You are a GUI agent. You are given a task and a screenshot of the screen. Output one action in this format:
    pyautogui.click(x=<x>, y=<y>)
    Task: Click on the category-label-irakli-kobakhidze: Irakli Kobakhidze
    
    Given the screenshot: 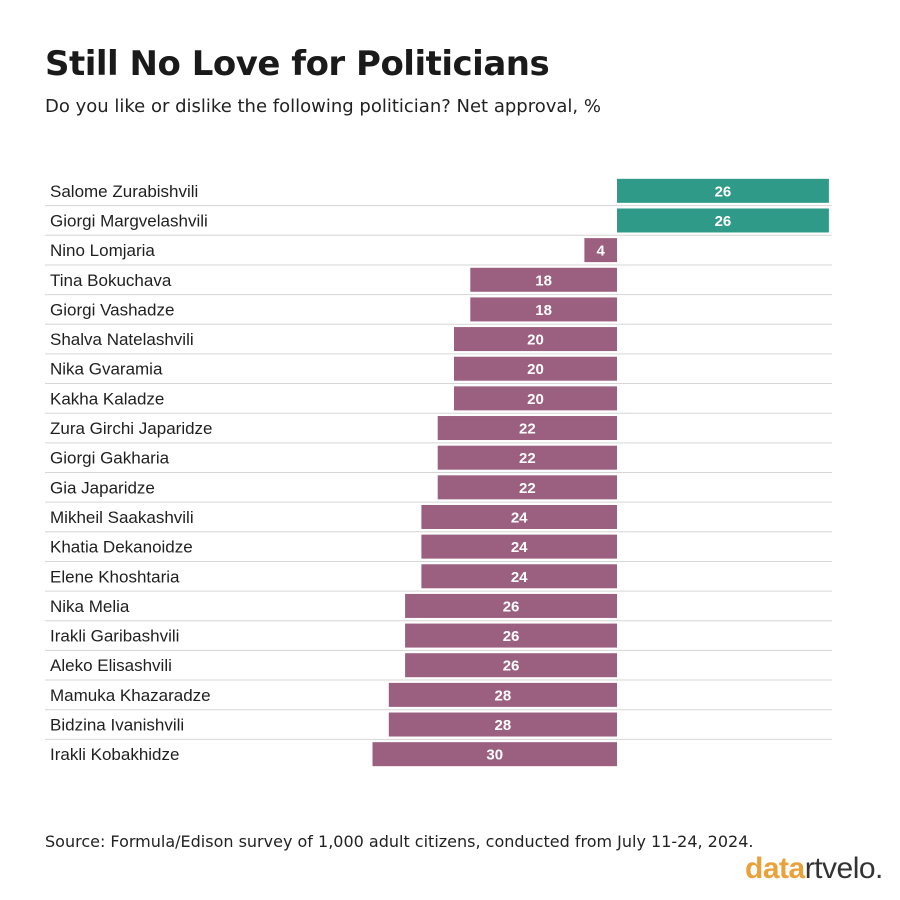 What is the action you would take?
    pyautogui.click(x=114, y=754)
    